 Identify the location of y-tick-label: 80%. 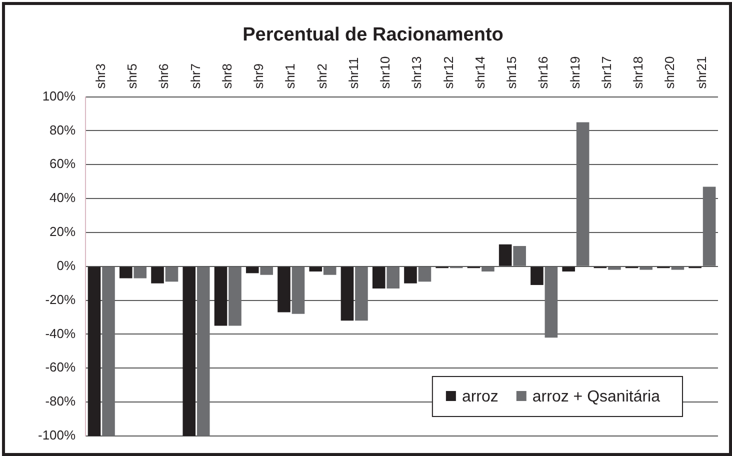
(63, 130).